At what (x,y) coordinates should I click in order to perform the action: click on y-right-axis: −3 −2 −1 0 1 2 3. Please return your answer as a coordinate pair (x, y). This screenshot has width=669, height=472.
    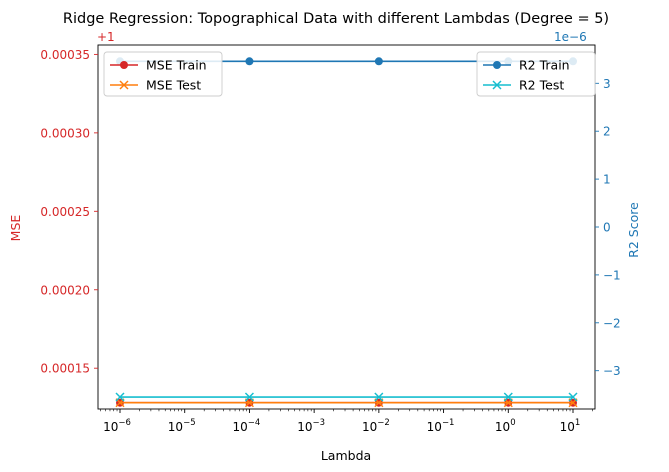
    Looking at the image, I should click on (608, 227).